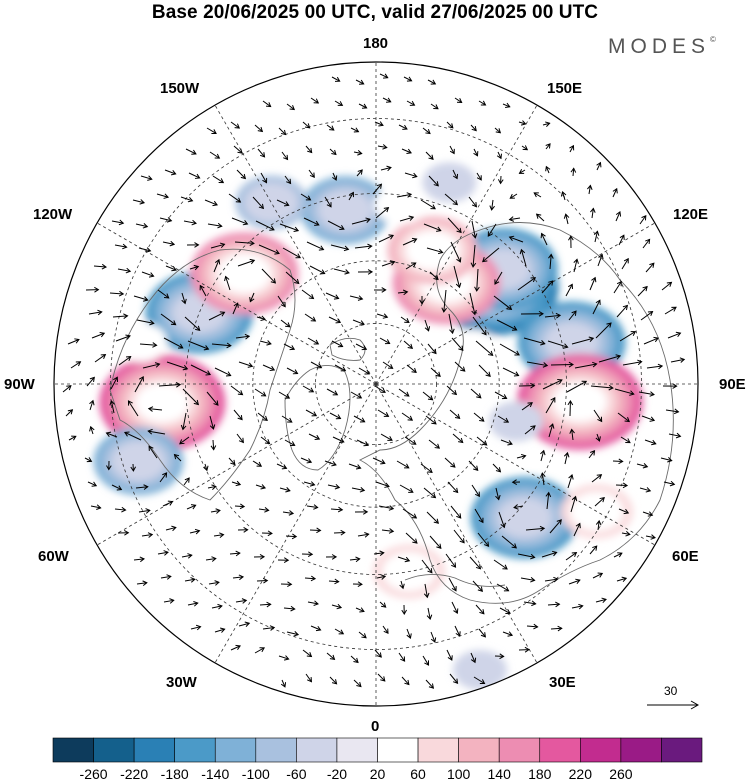 This screenshot has width=750, height=783. I want to click on lon-label-120e: 120E, so click(691, 214).